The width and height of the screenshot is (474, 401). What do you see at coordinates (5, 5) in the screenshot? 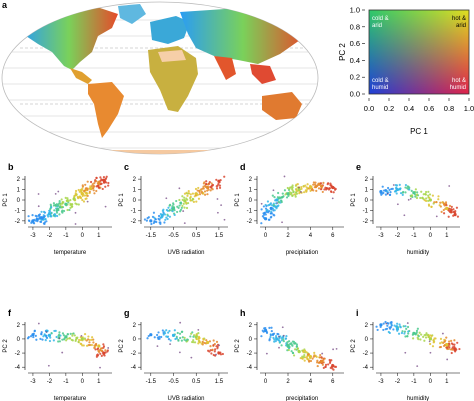
I see `panel-letter-a: a` at bounding box center [5, 5].